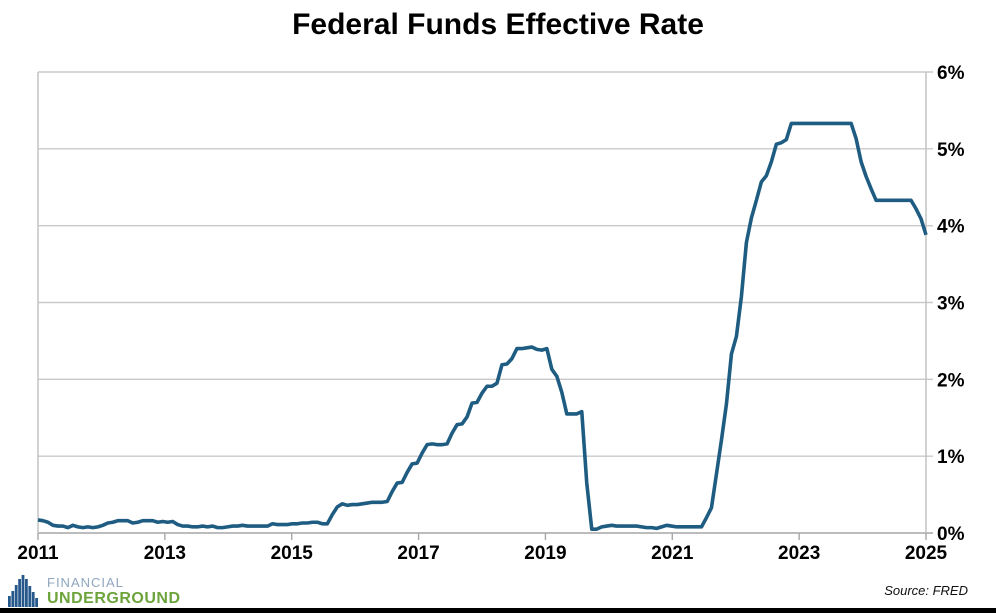  I want to click on y-axis-label-4pct: 4%, so click(951, 227).